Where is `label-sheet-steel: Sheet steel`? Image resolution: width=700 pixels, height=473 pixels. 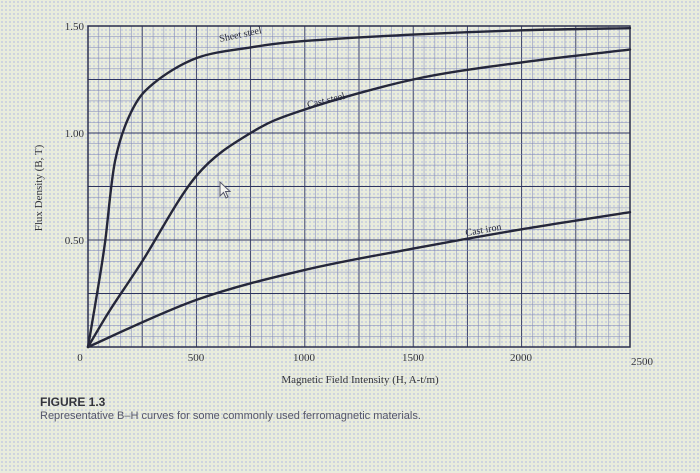 label-sheet-steel: Sheet steel is located at coordinates (240, 35).